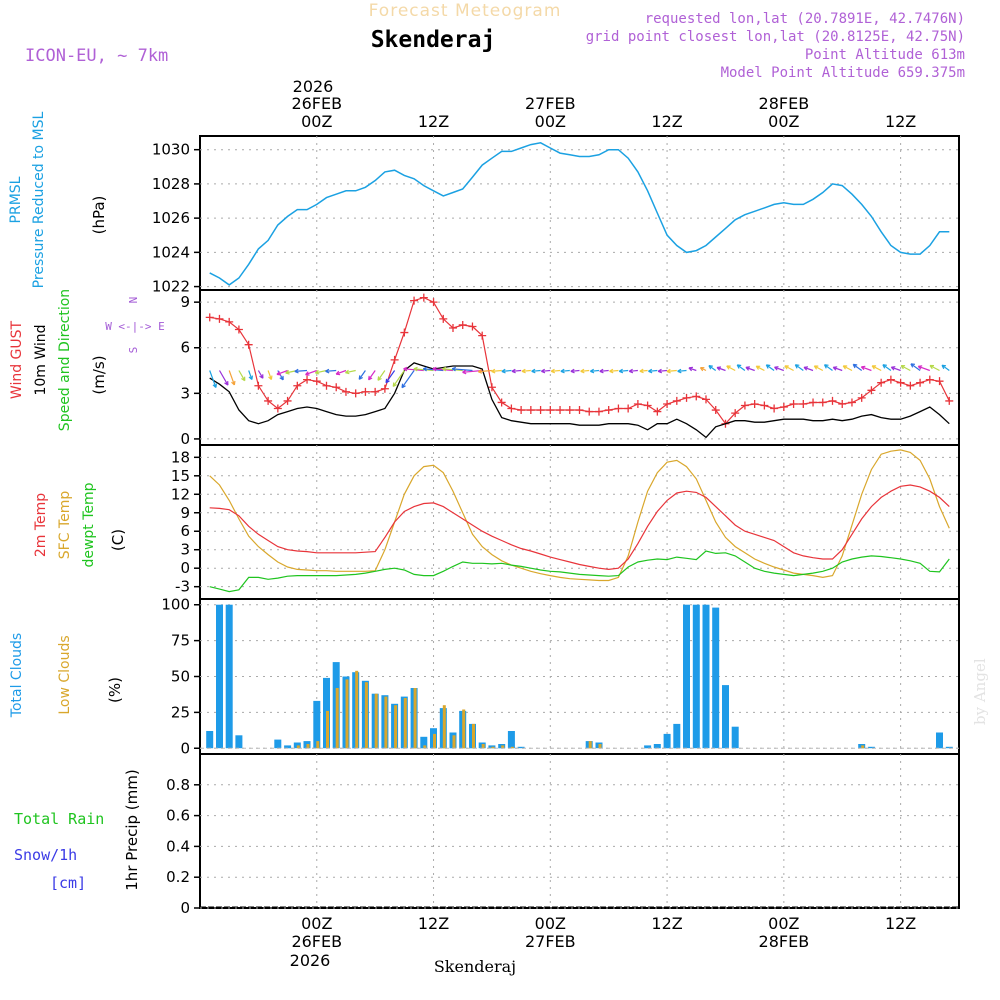 Image resolution: width=1000 pixels, height=1000 pixels. Describe the element at coordinates (39, 199) in the screenshot. I see `panel-label: Pressure Reduced to MSL` at that location.